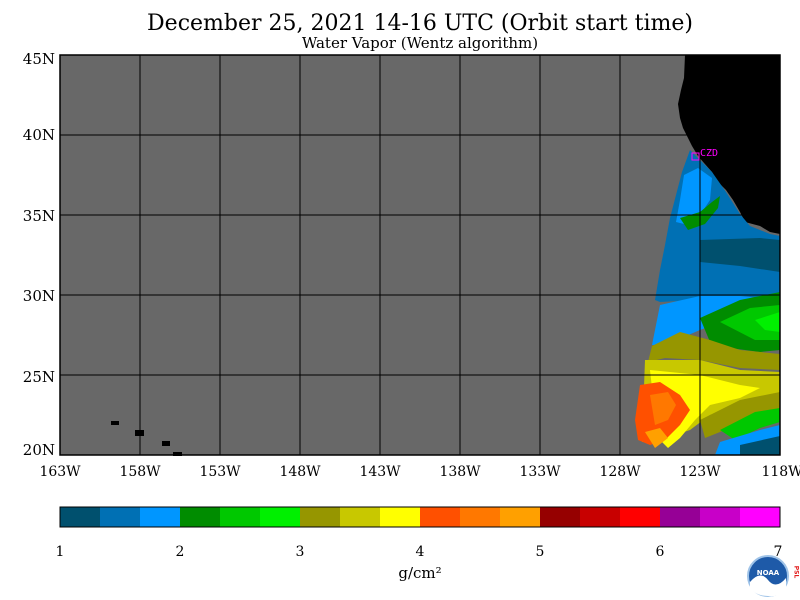 The image size is (800, 600). I want to click on station-label: CZD, so click(709, 153).